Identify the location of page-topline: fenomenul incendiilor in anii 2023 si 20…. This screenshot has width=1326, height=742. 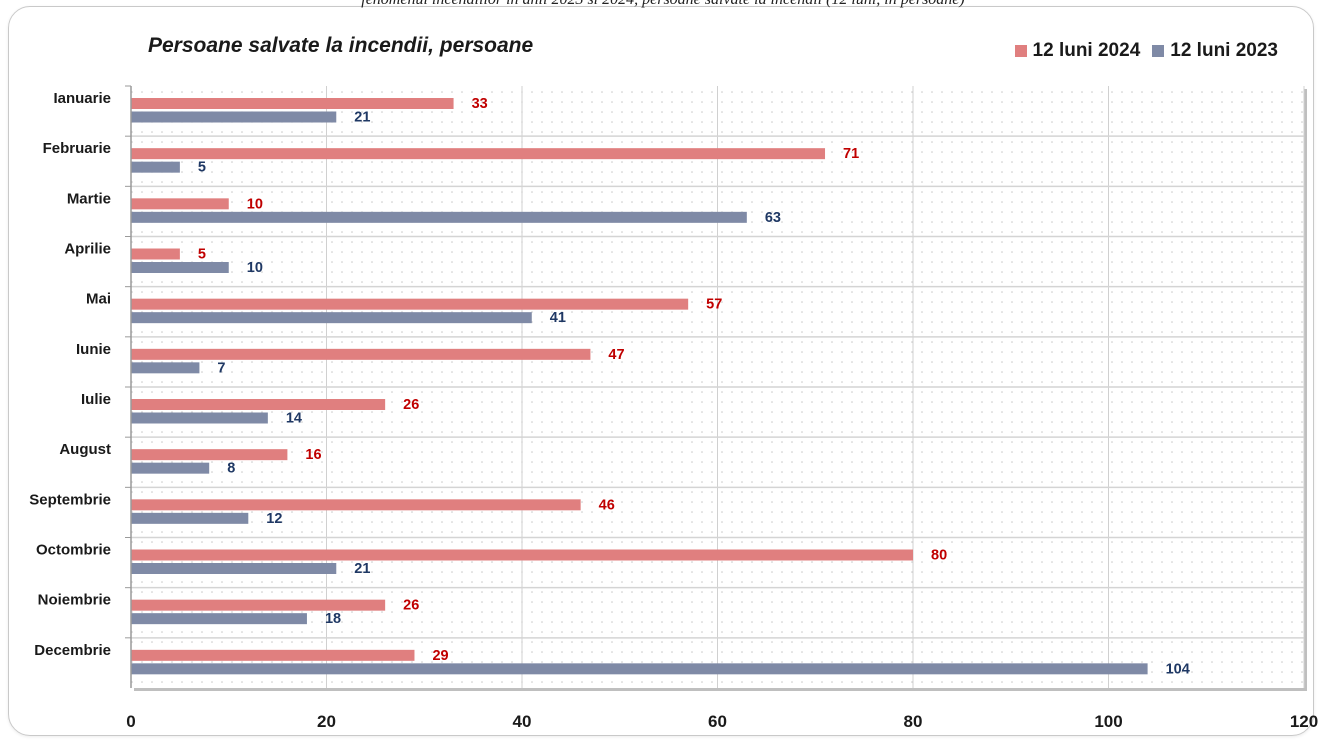
(663, 4).